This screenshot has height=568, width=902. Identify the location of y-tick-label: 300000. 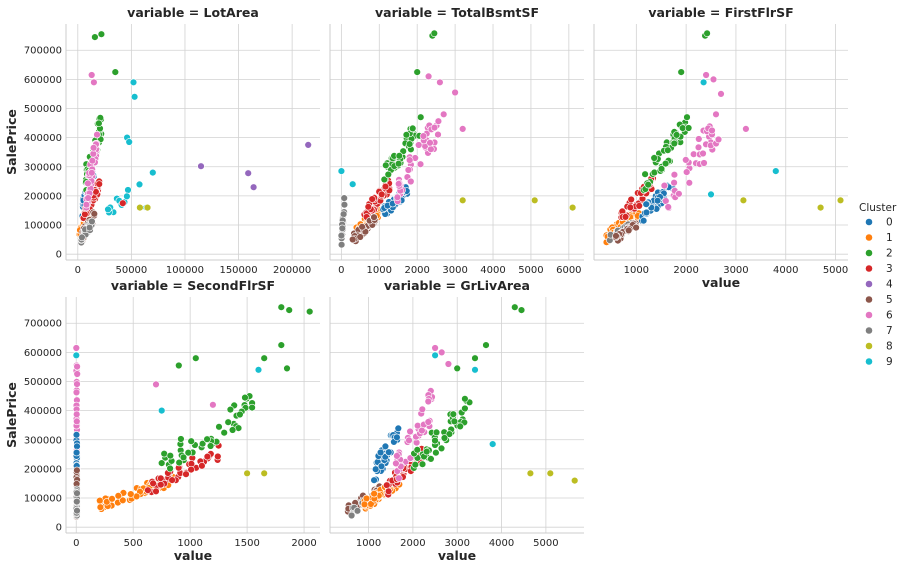
(43, 440).